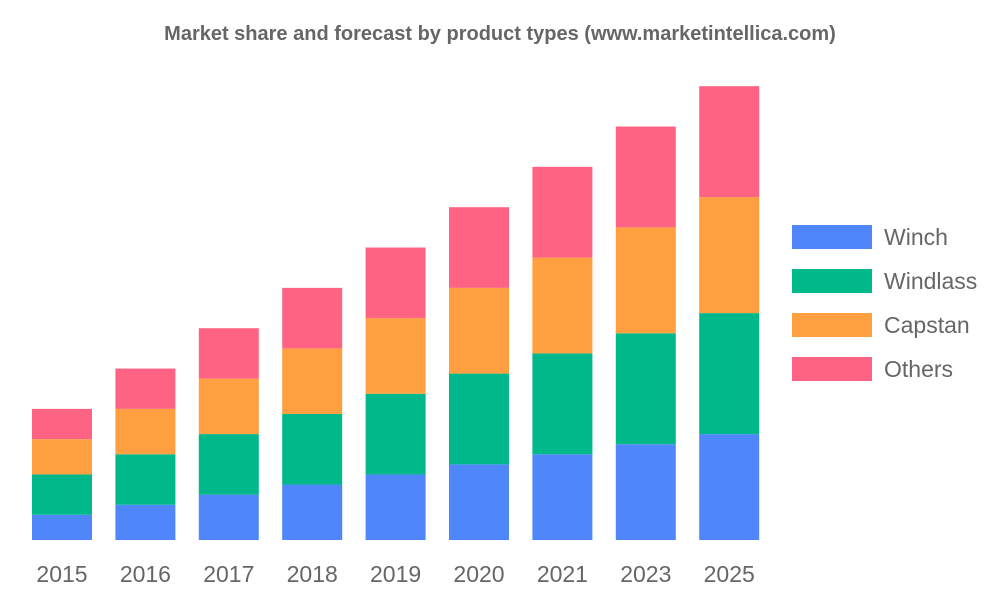 The width and height of the screenshot is (1000, 600). What do you see at coordinates (479, 502) in the screenshot?
I see `bar-winch-2020` at bounding box center [479, 502].